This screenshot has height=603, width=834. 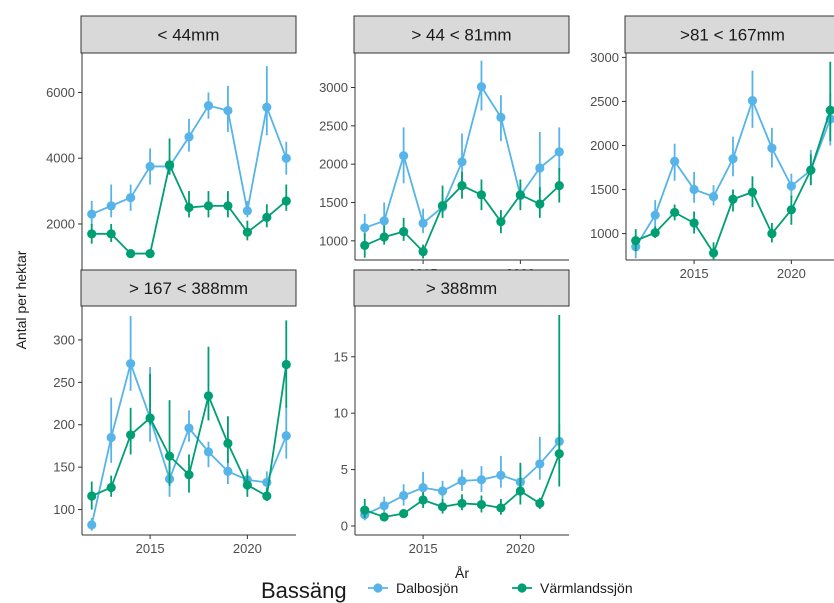 I want to click on panel: > 388mm 0 5 10 15 2015 2020, so click(x=452, y=412).